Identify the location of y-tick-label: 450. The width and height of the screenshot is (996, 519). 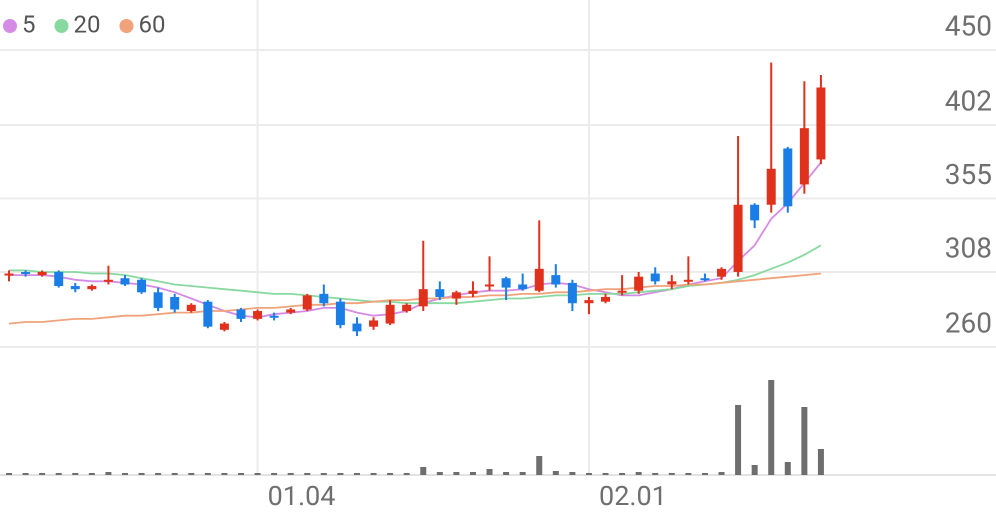
(968, 25).